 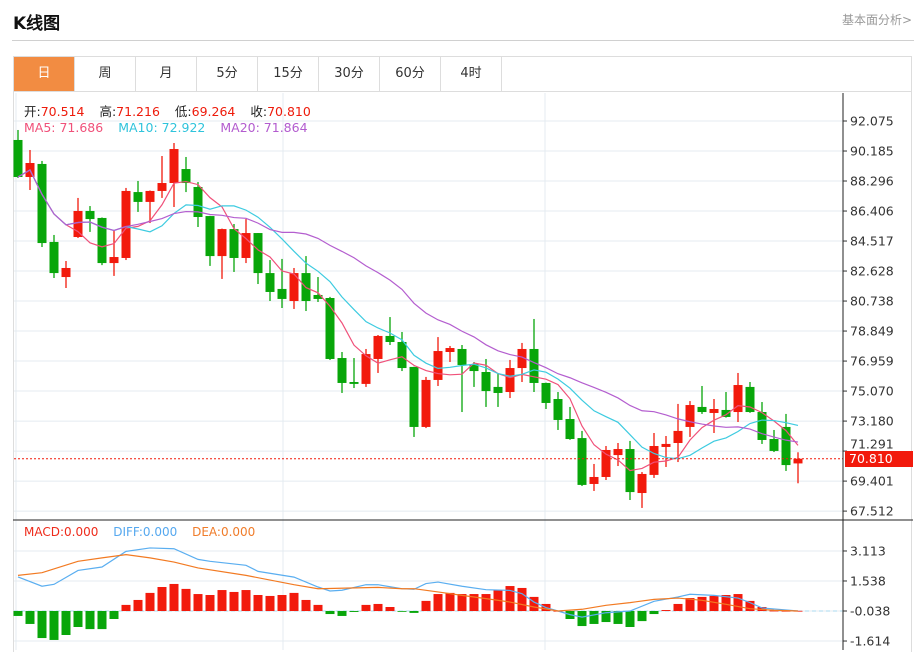 I want to click on price-tick-label: 75.070, so click(x=872, y=391).